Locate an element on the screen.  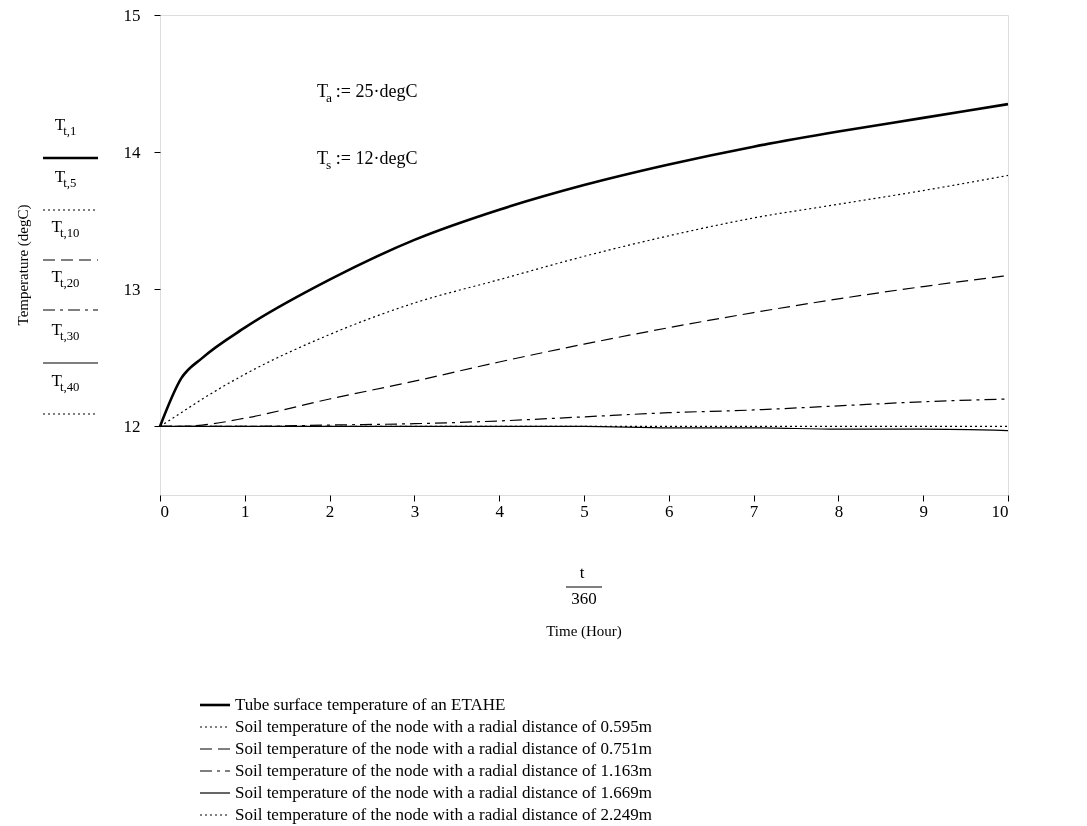
legend-label: Soil temperature of the node with a radial distance of 0.751m is located at coordinates (443, 748).